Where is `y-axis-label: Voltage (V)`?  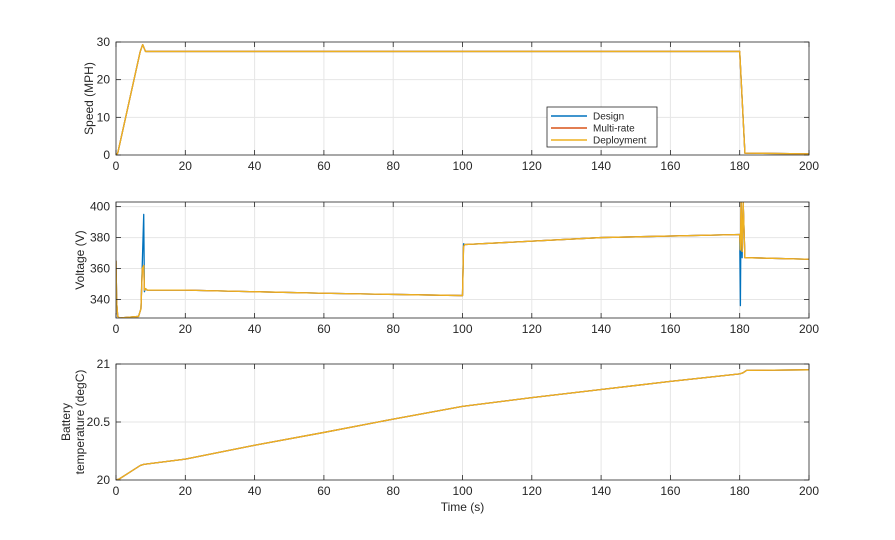 y-axis-label: Voltage (V) is located at coordinates (80, 259).